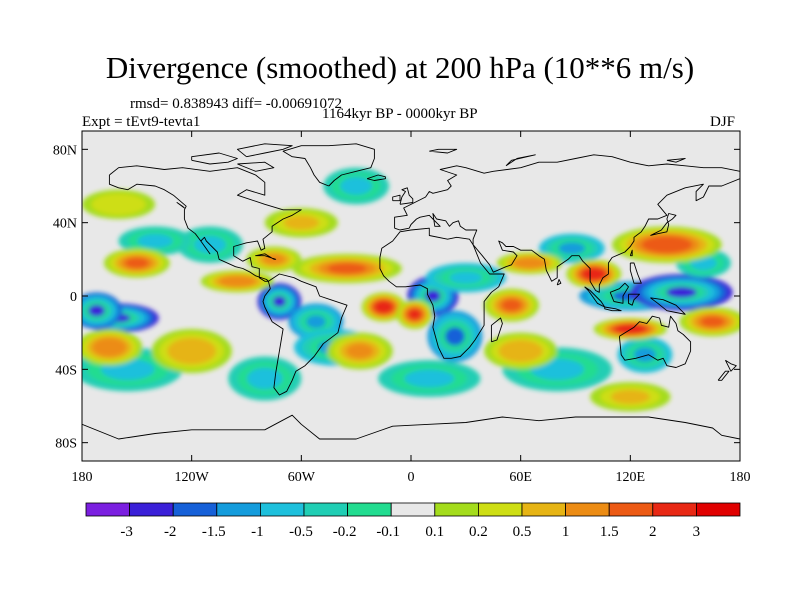 This screenshot has width=800, height=600. What do you see at coordinates (345, 532) in the screenshot?
I see `colorbar-label: -0.2` at bounding box center [345, 532].